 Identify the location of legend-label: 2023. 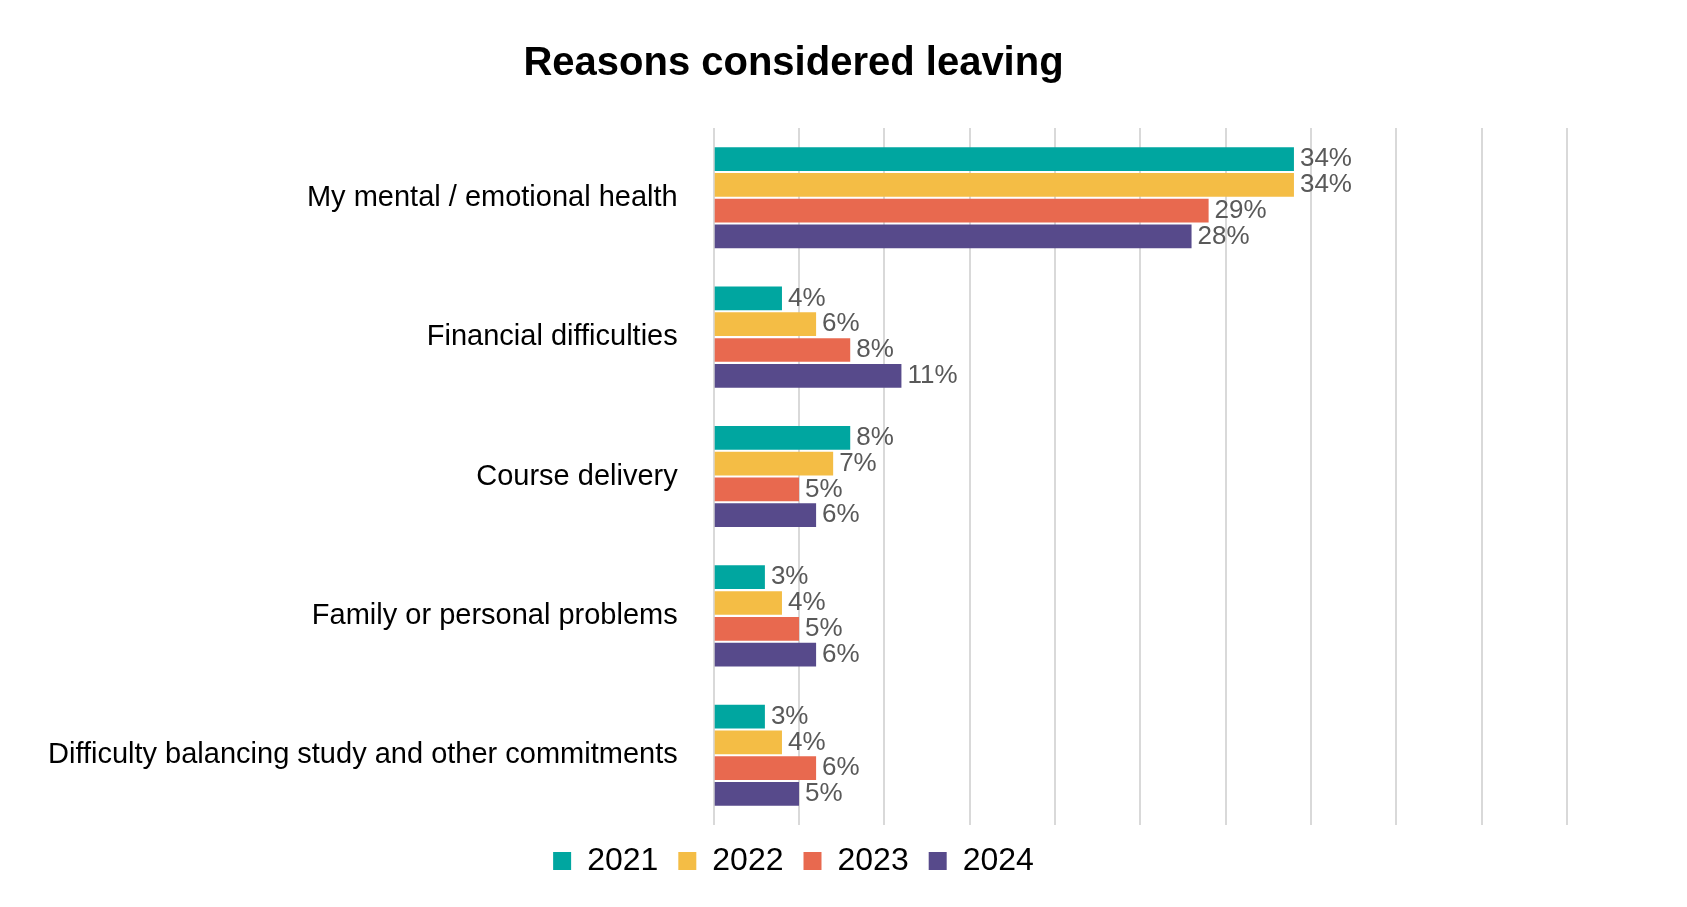
(873, 858).